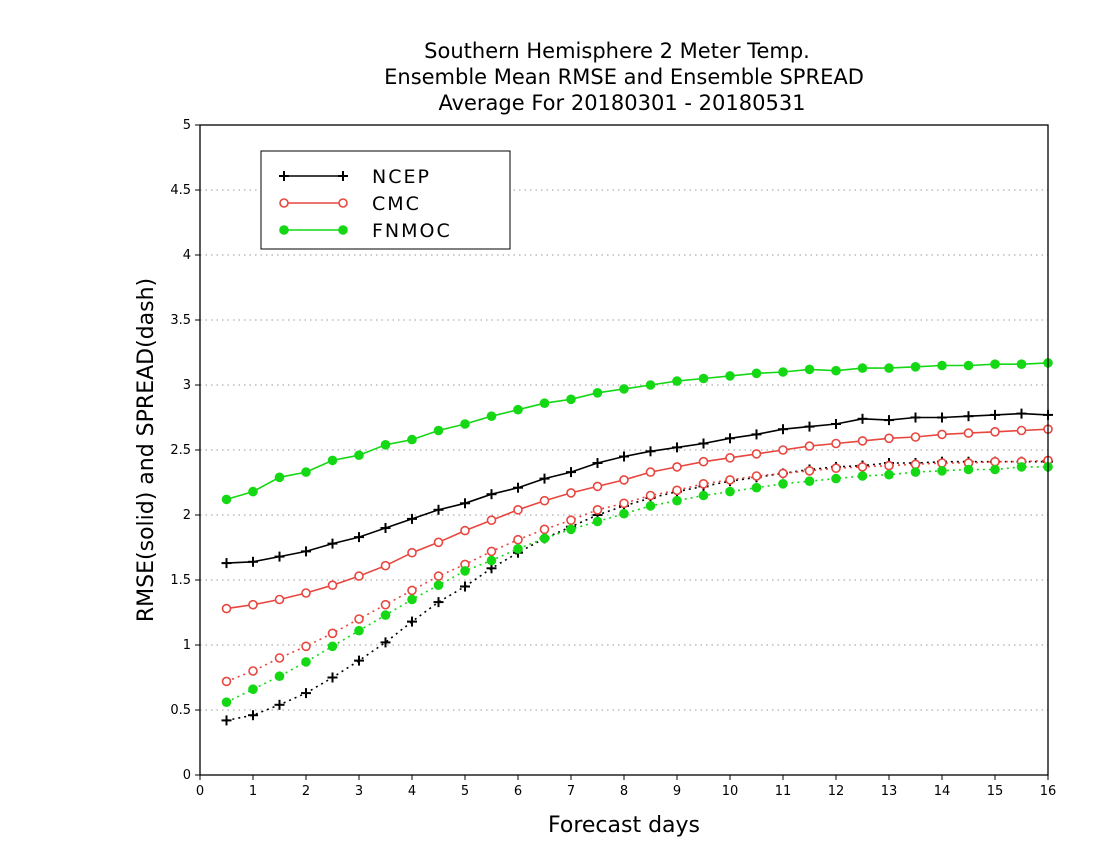 The image size is (1100, 850). I want to click on legend-label-fnmoc: FNMOC, so click(412, 231).